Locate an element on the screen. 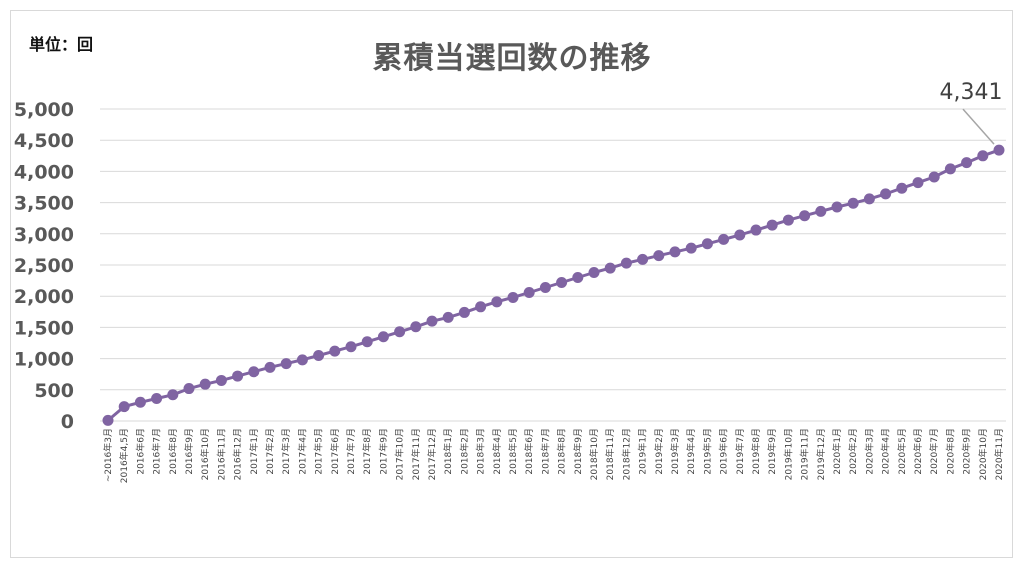 This screenshot has height=567, width=1024. x-tick-label: 2017年8月 is located at coordinates (367, 451).